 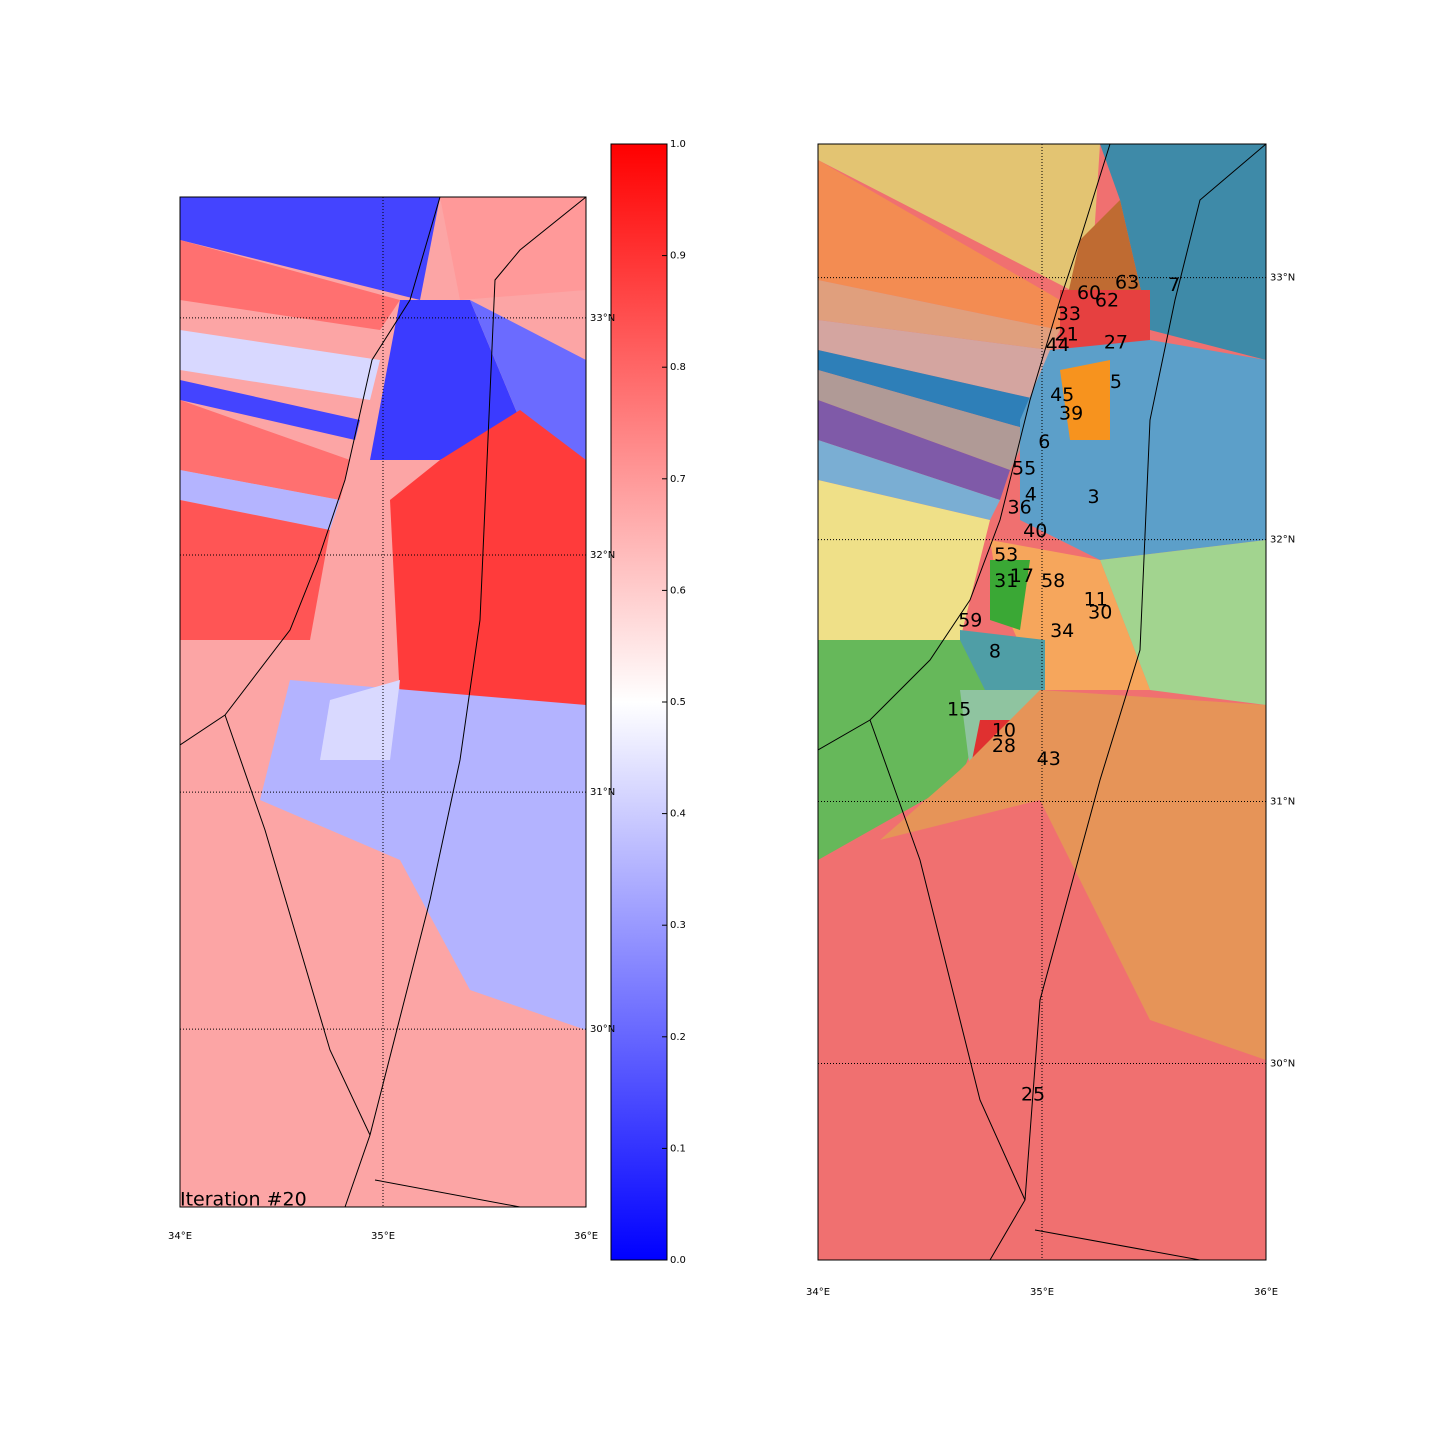 I want to click on region-label: 8, so click(x=995, y=652).